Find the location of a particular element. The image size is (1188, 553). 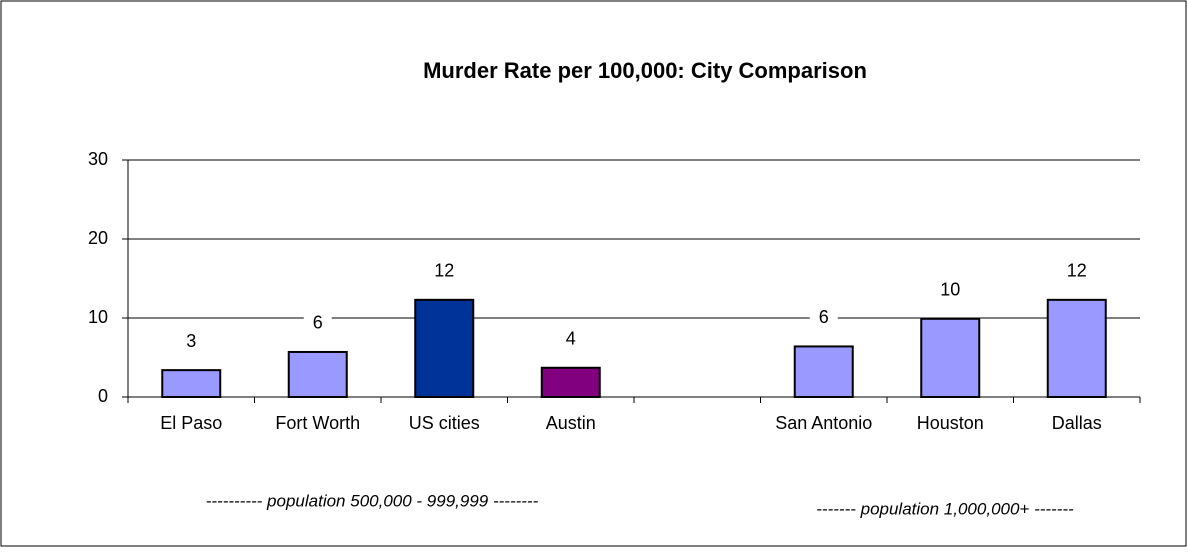

data-label: 10 is located at coordinates (950, 290).